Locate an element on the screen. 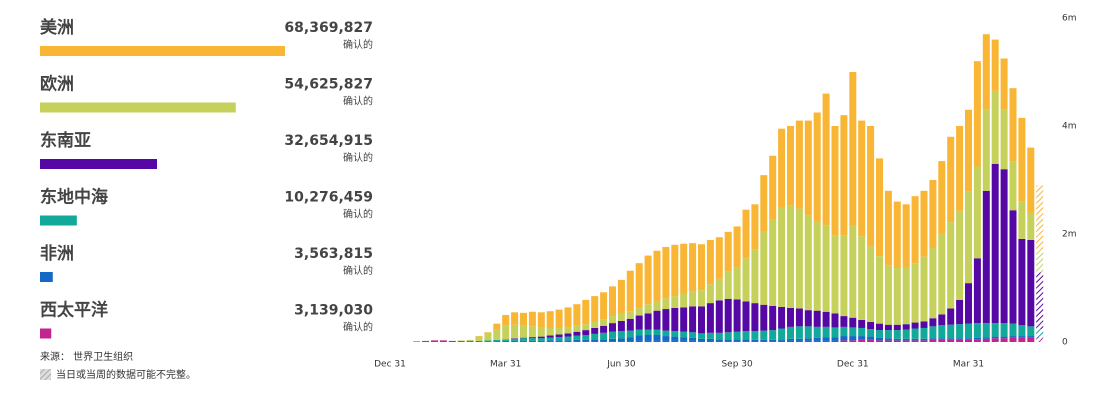 This screenshot has width=1103, height=406. y-tick-label: 0 is located at coordinates (1065, 343).